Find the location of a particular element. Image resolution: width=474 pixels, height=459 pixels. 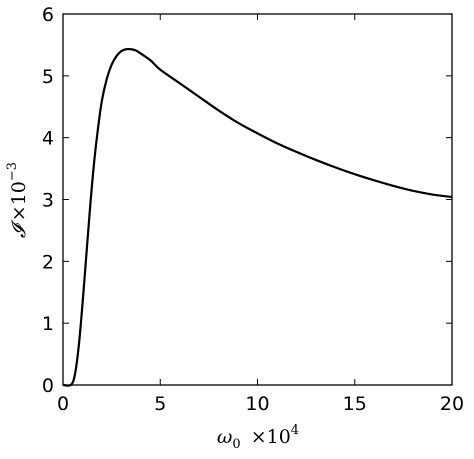

y-axis-label: 𝓘×10−3 is located at coordinates (17, 200).